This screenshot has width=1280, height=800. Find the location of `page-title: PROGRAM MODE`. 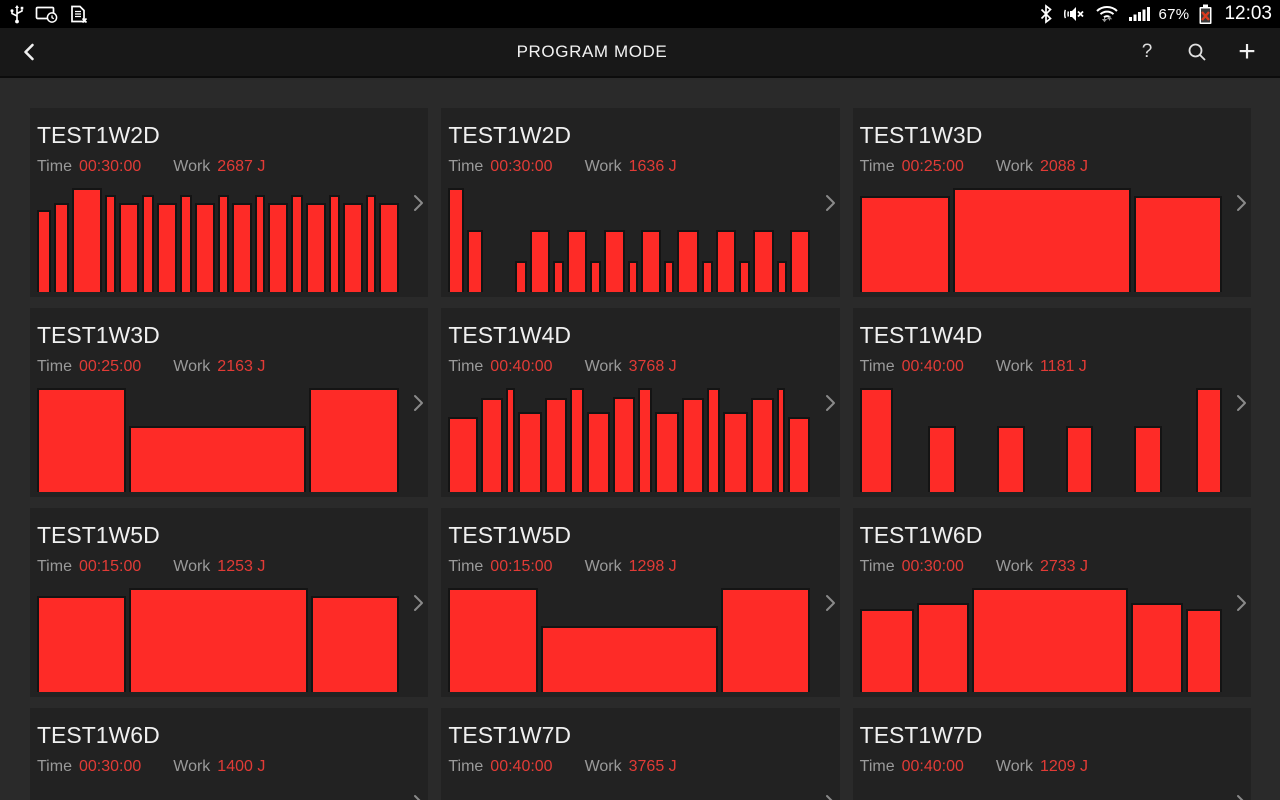

page-title: PROGRAM MODE is located at coordinates (592, 51).